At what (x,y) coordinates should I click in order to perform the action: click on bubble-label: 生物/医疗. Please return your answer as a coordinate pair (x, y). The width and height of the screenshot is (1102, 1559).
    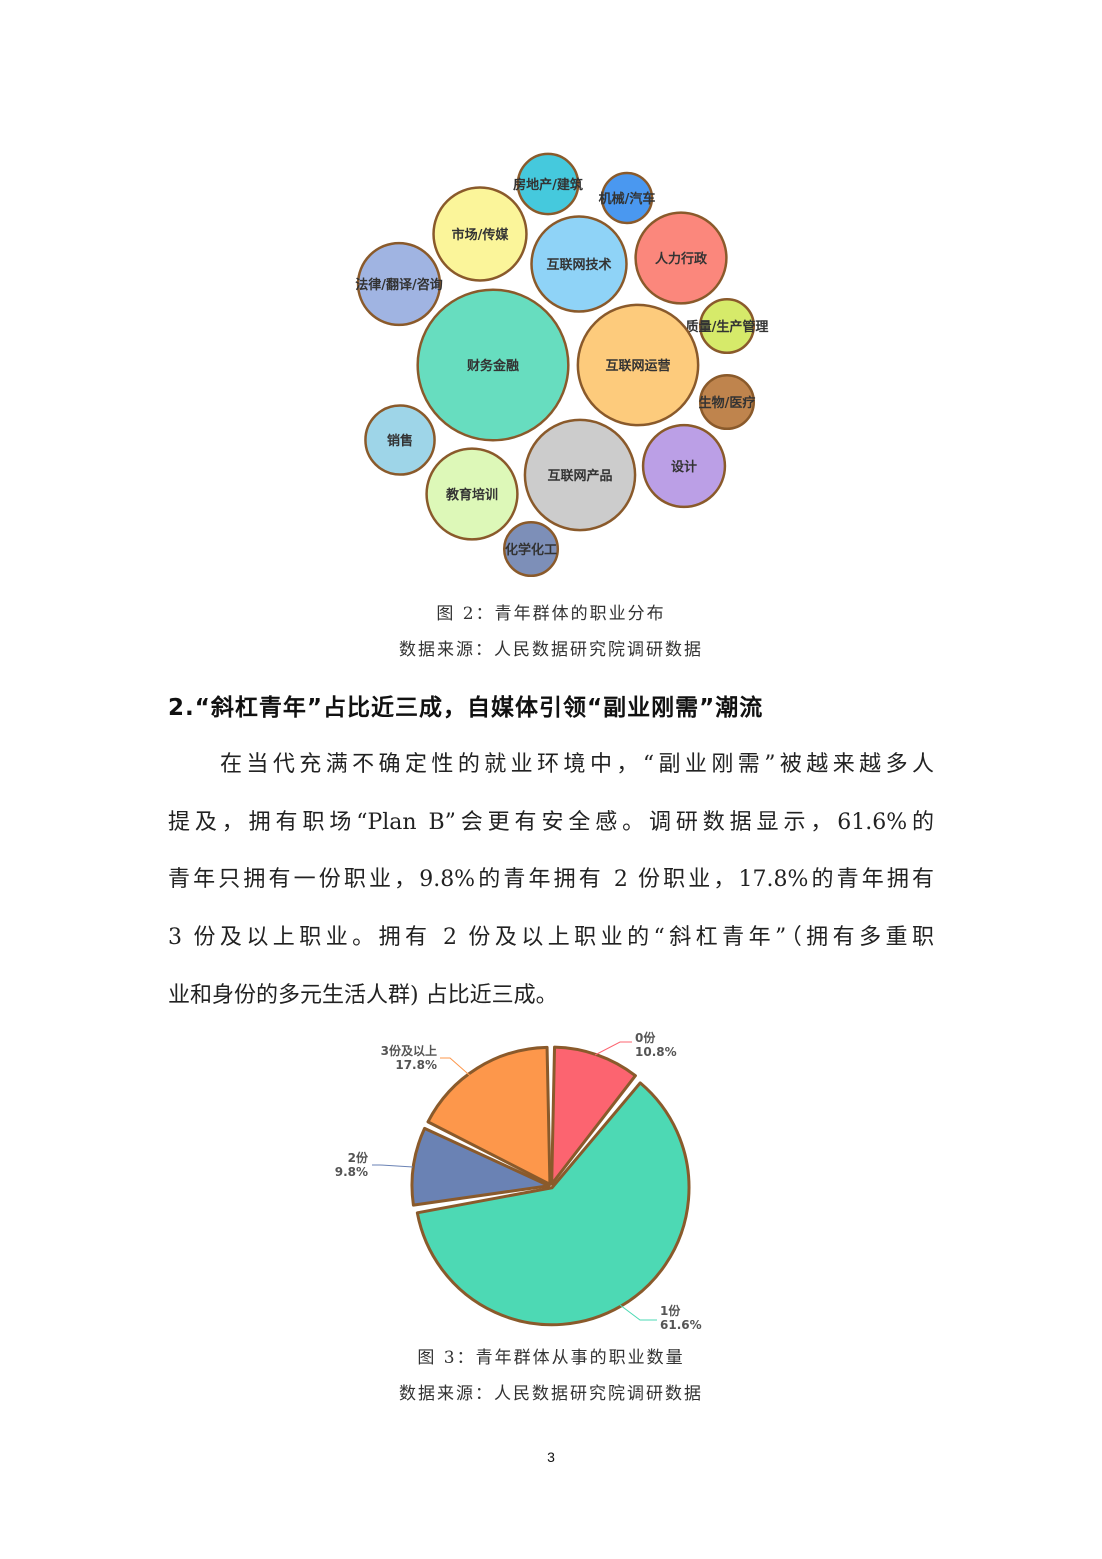
    Looking at the image, I should click on (727, 403).